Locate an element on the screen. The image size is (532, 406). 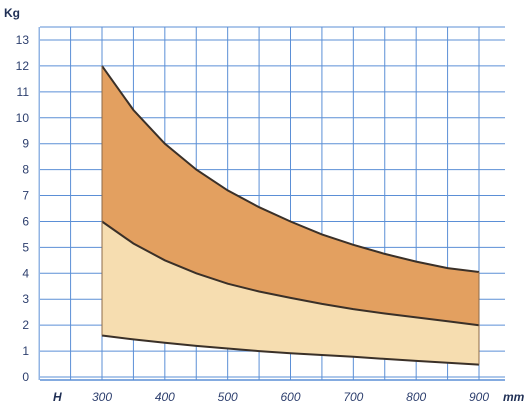
y-tick-label: 1 is located at coordinates (25, 351).